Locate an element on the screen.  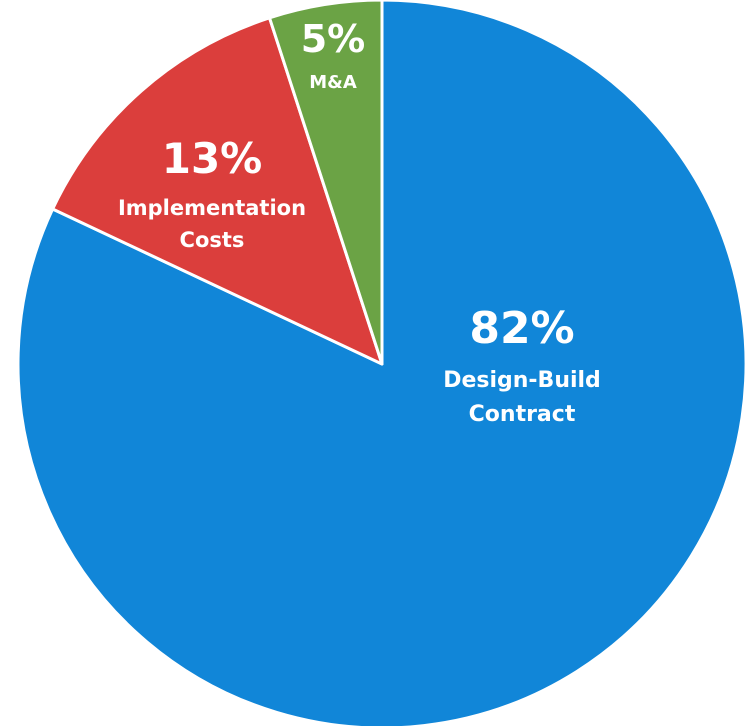
slice-percent-label: 13% is located at coordinates (212, 158).